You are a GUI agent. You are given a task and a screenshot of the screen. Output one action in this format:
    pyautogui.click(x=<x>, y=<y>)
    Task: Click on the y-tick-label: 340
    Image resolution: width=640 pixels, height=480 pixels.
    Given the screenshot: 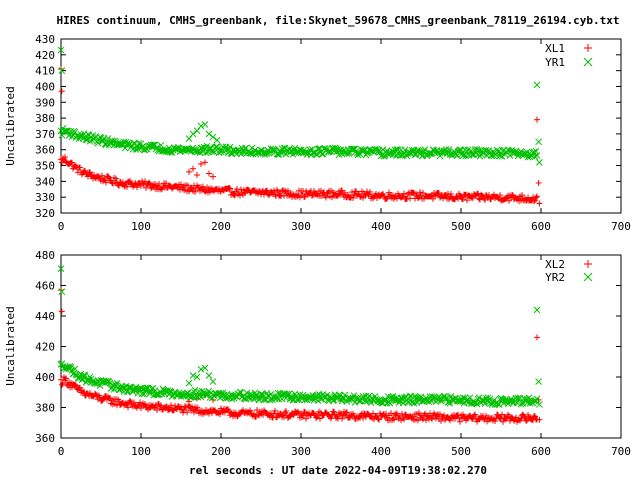 What is the action you would take?
    pyautogui.click(x=45, y=181)
    